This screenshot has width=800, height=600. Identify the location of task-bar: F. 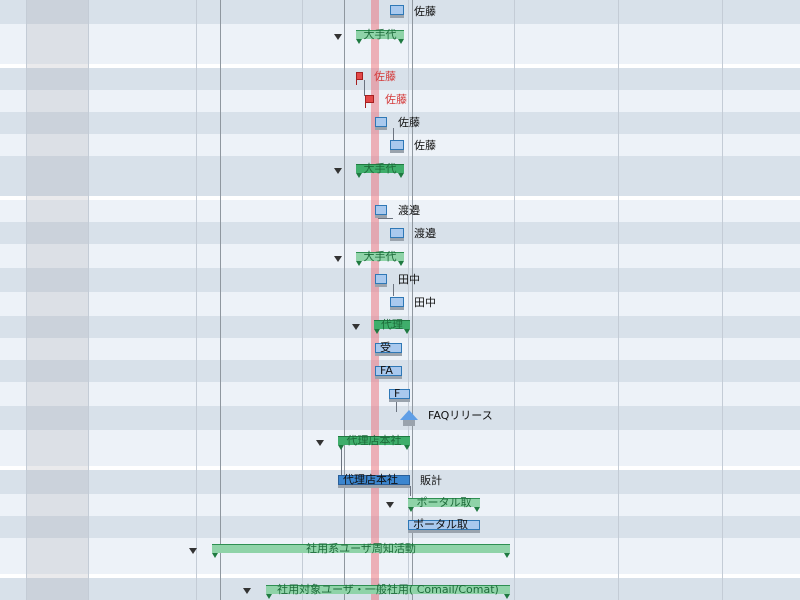
(399, 394).